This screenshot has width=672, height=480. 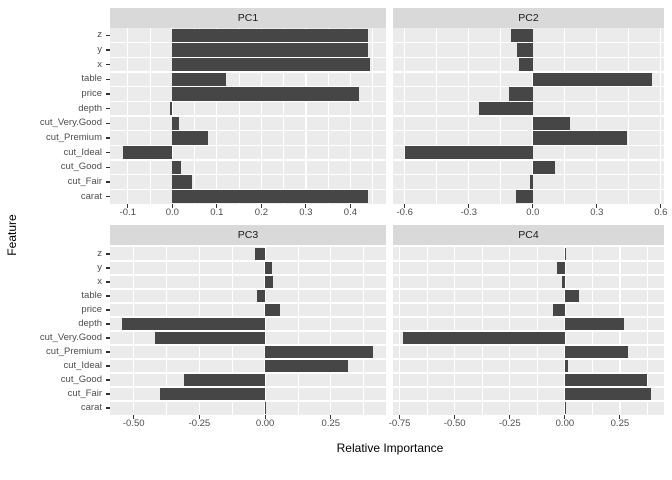 What do you see at coordinates (265, 423) in the screenshot?
I see `x-tick-label: 0.00` at bounding box center [265, 423].